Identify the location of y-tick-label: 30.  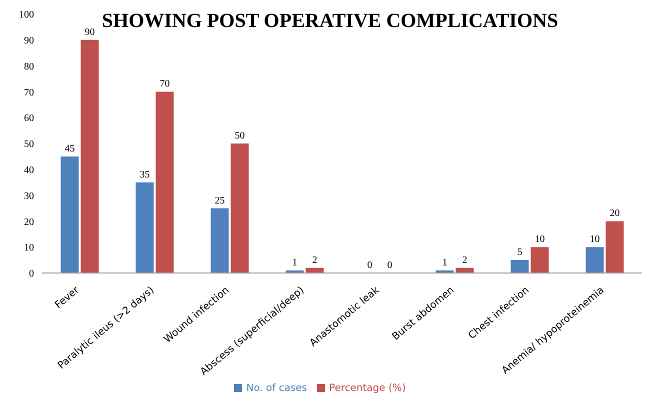
(29, 196).